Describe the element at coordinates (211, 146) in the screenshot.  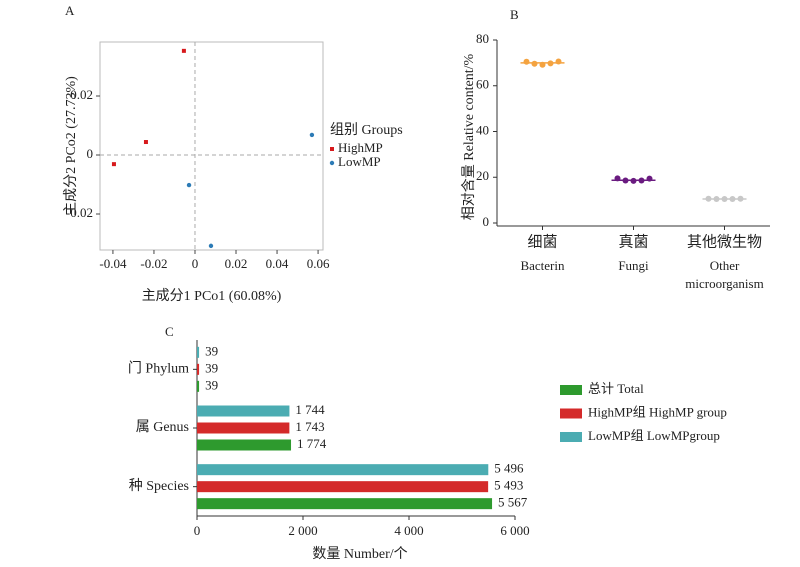
I see `plot-frame` at that location.